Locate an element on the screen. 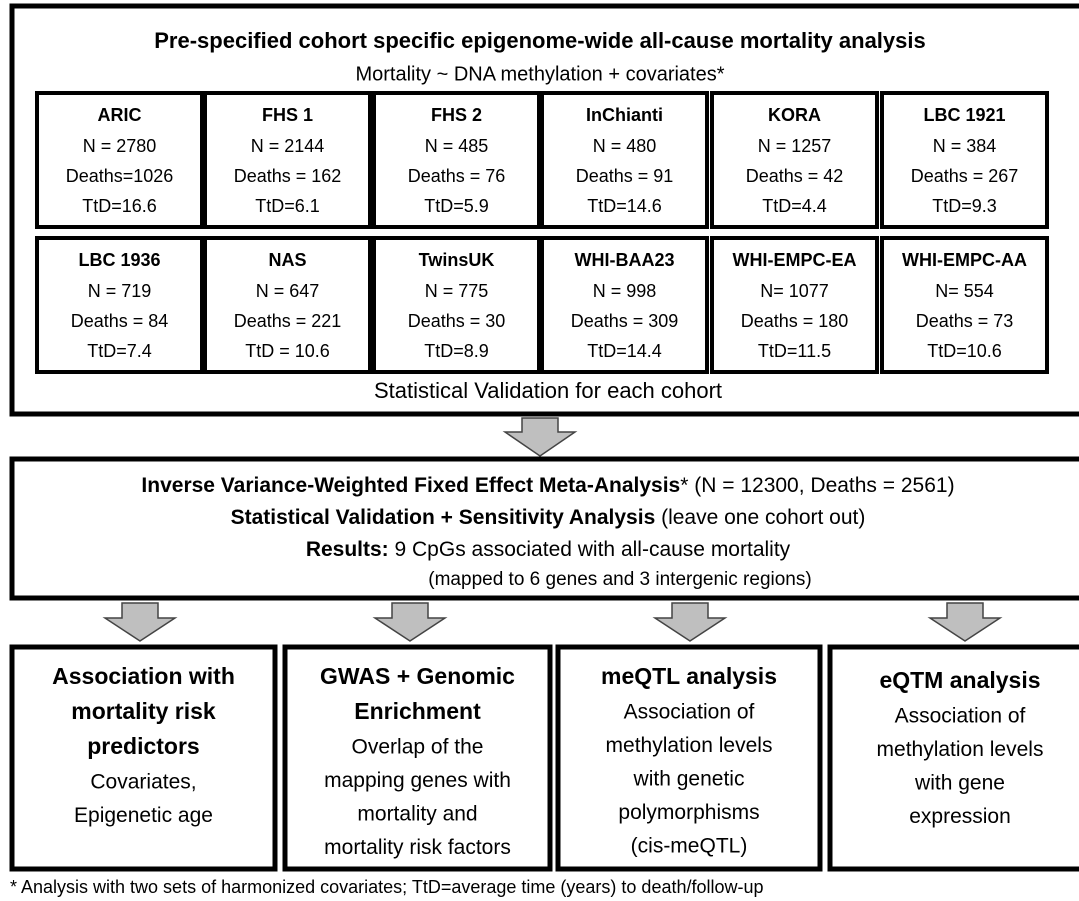  cohort-name: LBC 1921 is located at coordinates (964, 115).